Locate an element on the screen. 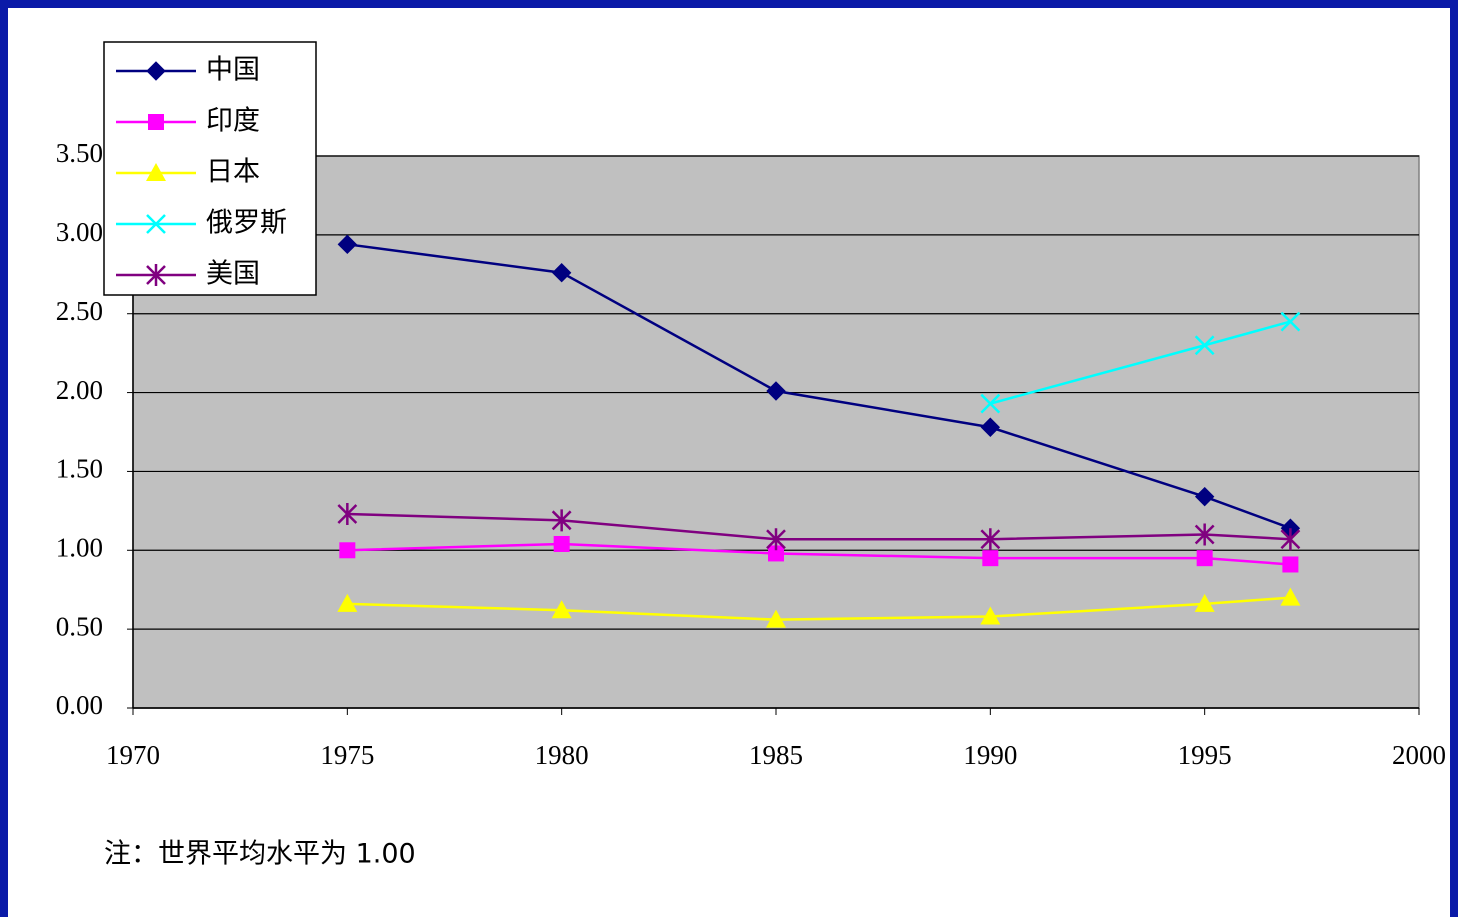  x-tick-label: 1975 is located at coordinates (347, 755).